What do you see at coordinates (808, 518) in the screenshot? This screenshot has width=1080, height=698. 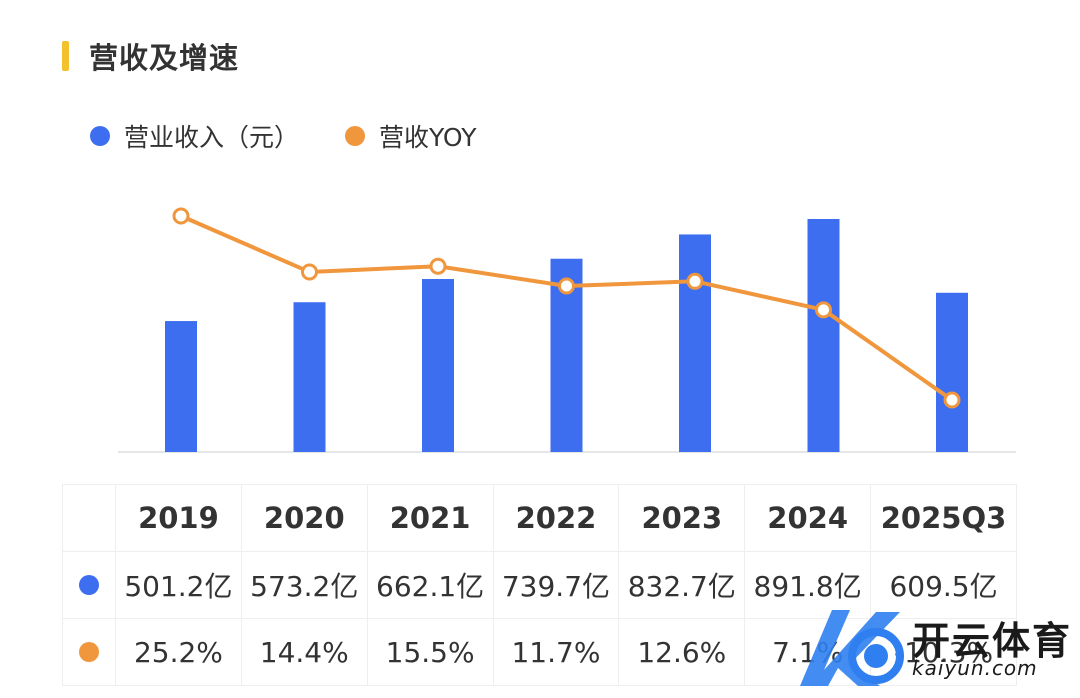 I see `table-year-cell: 2024` at bounding box center [808, 518].